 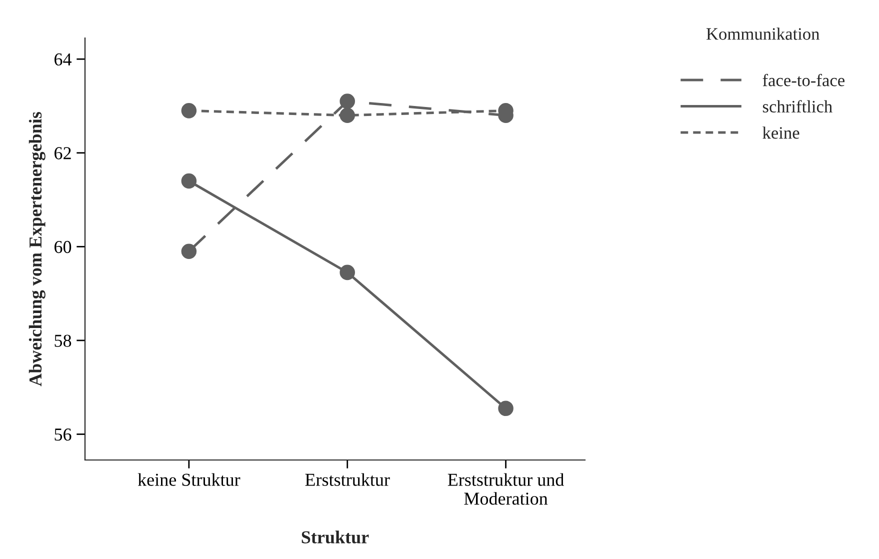 I want to click on y-tick-label: 56, so click(x=63, y=434).